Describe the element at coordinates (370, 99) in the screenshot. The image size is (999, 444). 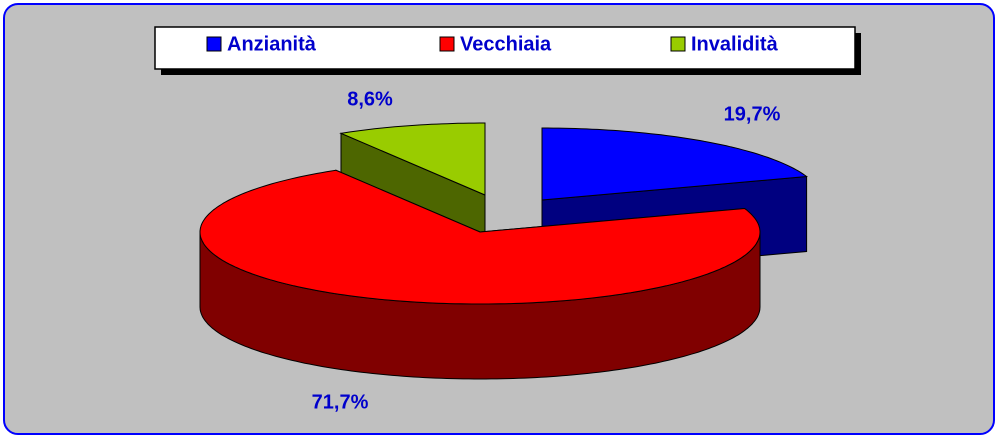
I see `data-label: 8,6%` at that location.